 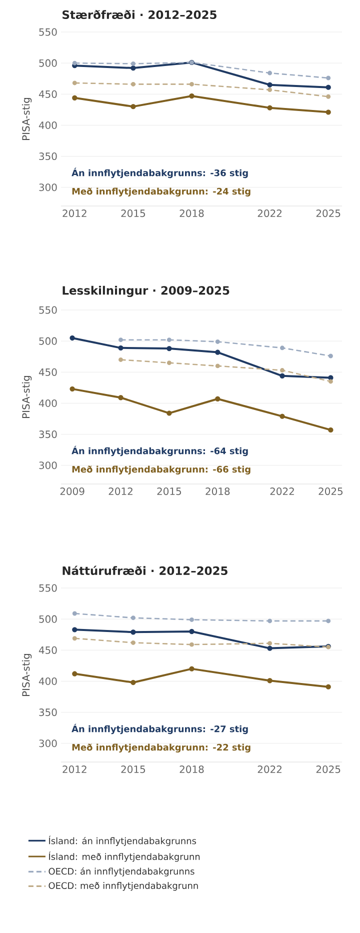 What do you see at coordinates (161, 192) in the screenshot?
I see `annotation: Með innflytjendabakgrunn: -24 stig` at bounding box center [161, 192].